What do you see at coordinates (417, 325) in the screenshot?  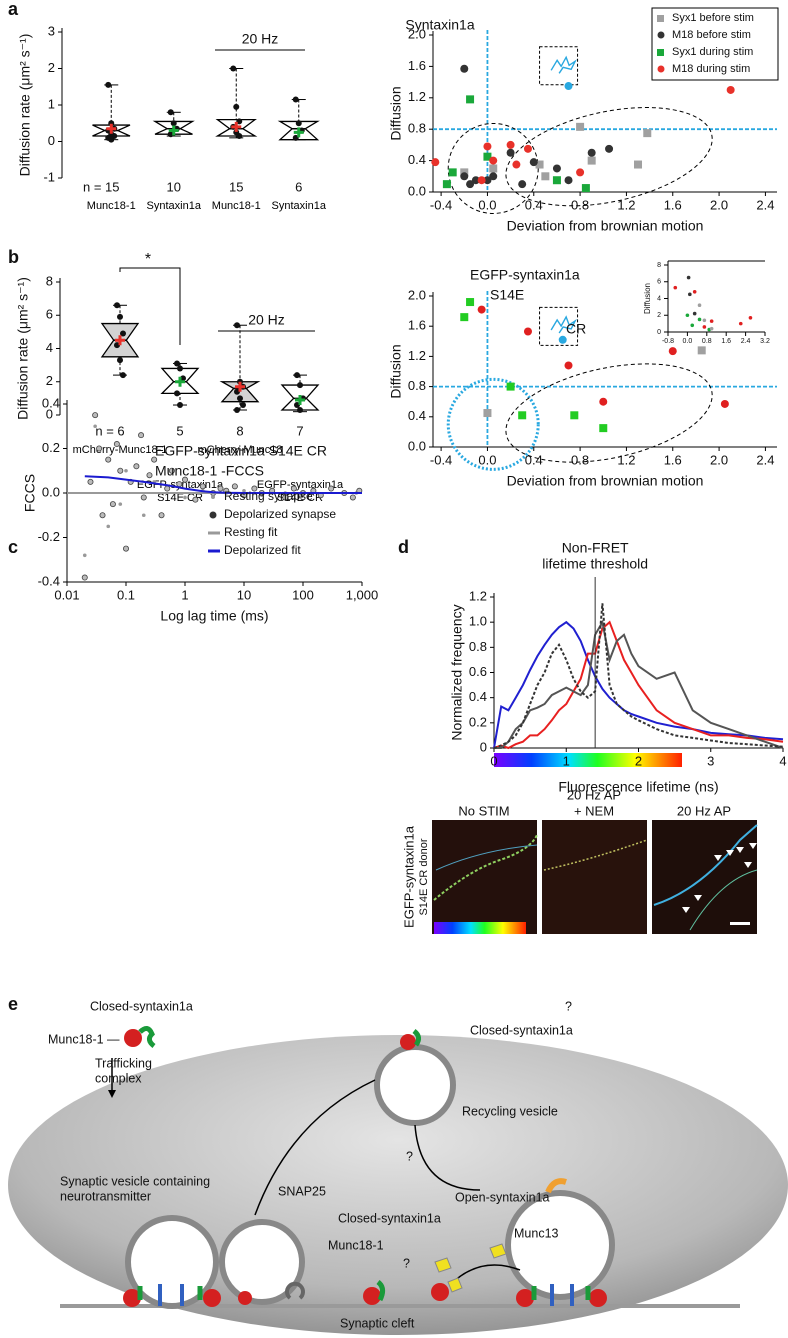 I see `y-tick-label: 1.6` at bounding box center [417, 325].